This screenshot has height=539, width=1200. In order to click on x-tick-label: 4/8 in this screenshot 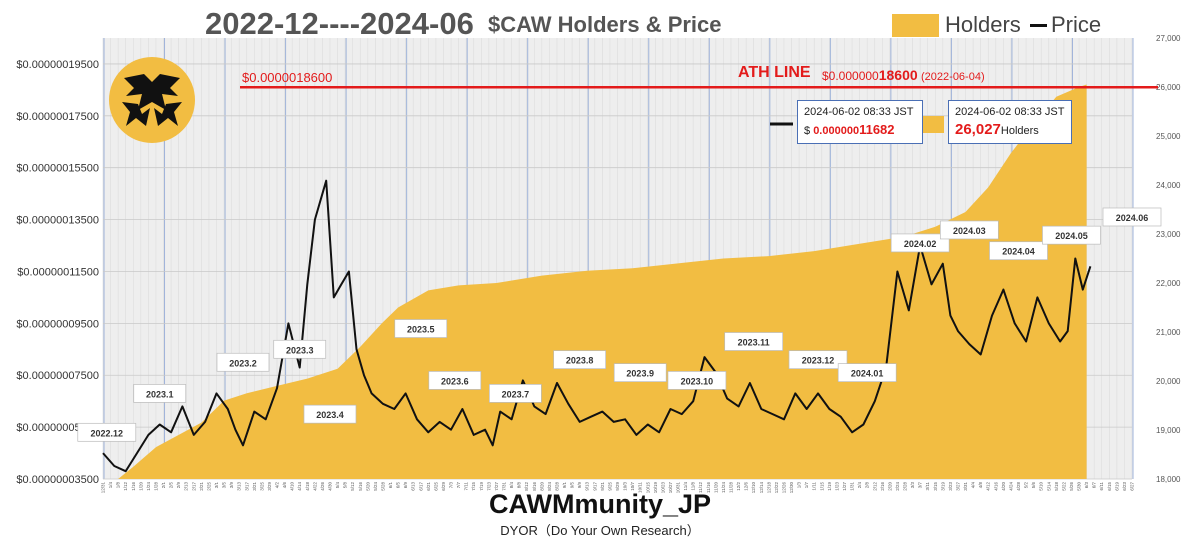, I will do `click(980, 485)`.